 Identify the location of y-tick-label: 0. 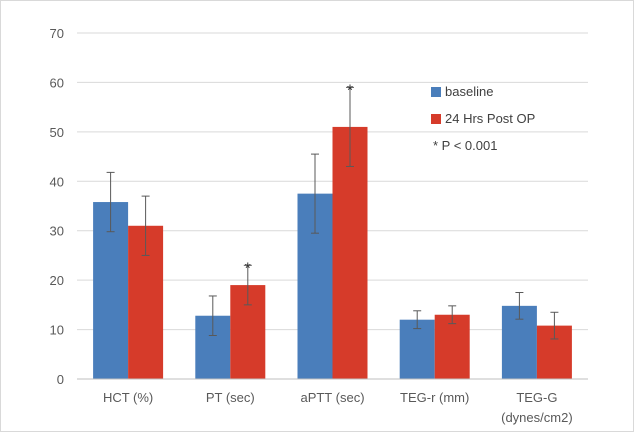
(60, 379).